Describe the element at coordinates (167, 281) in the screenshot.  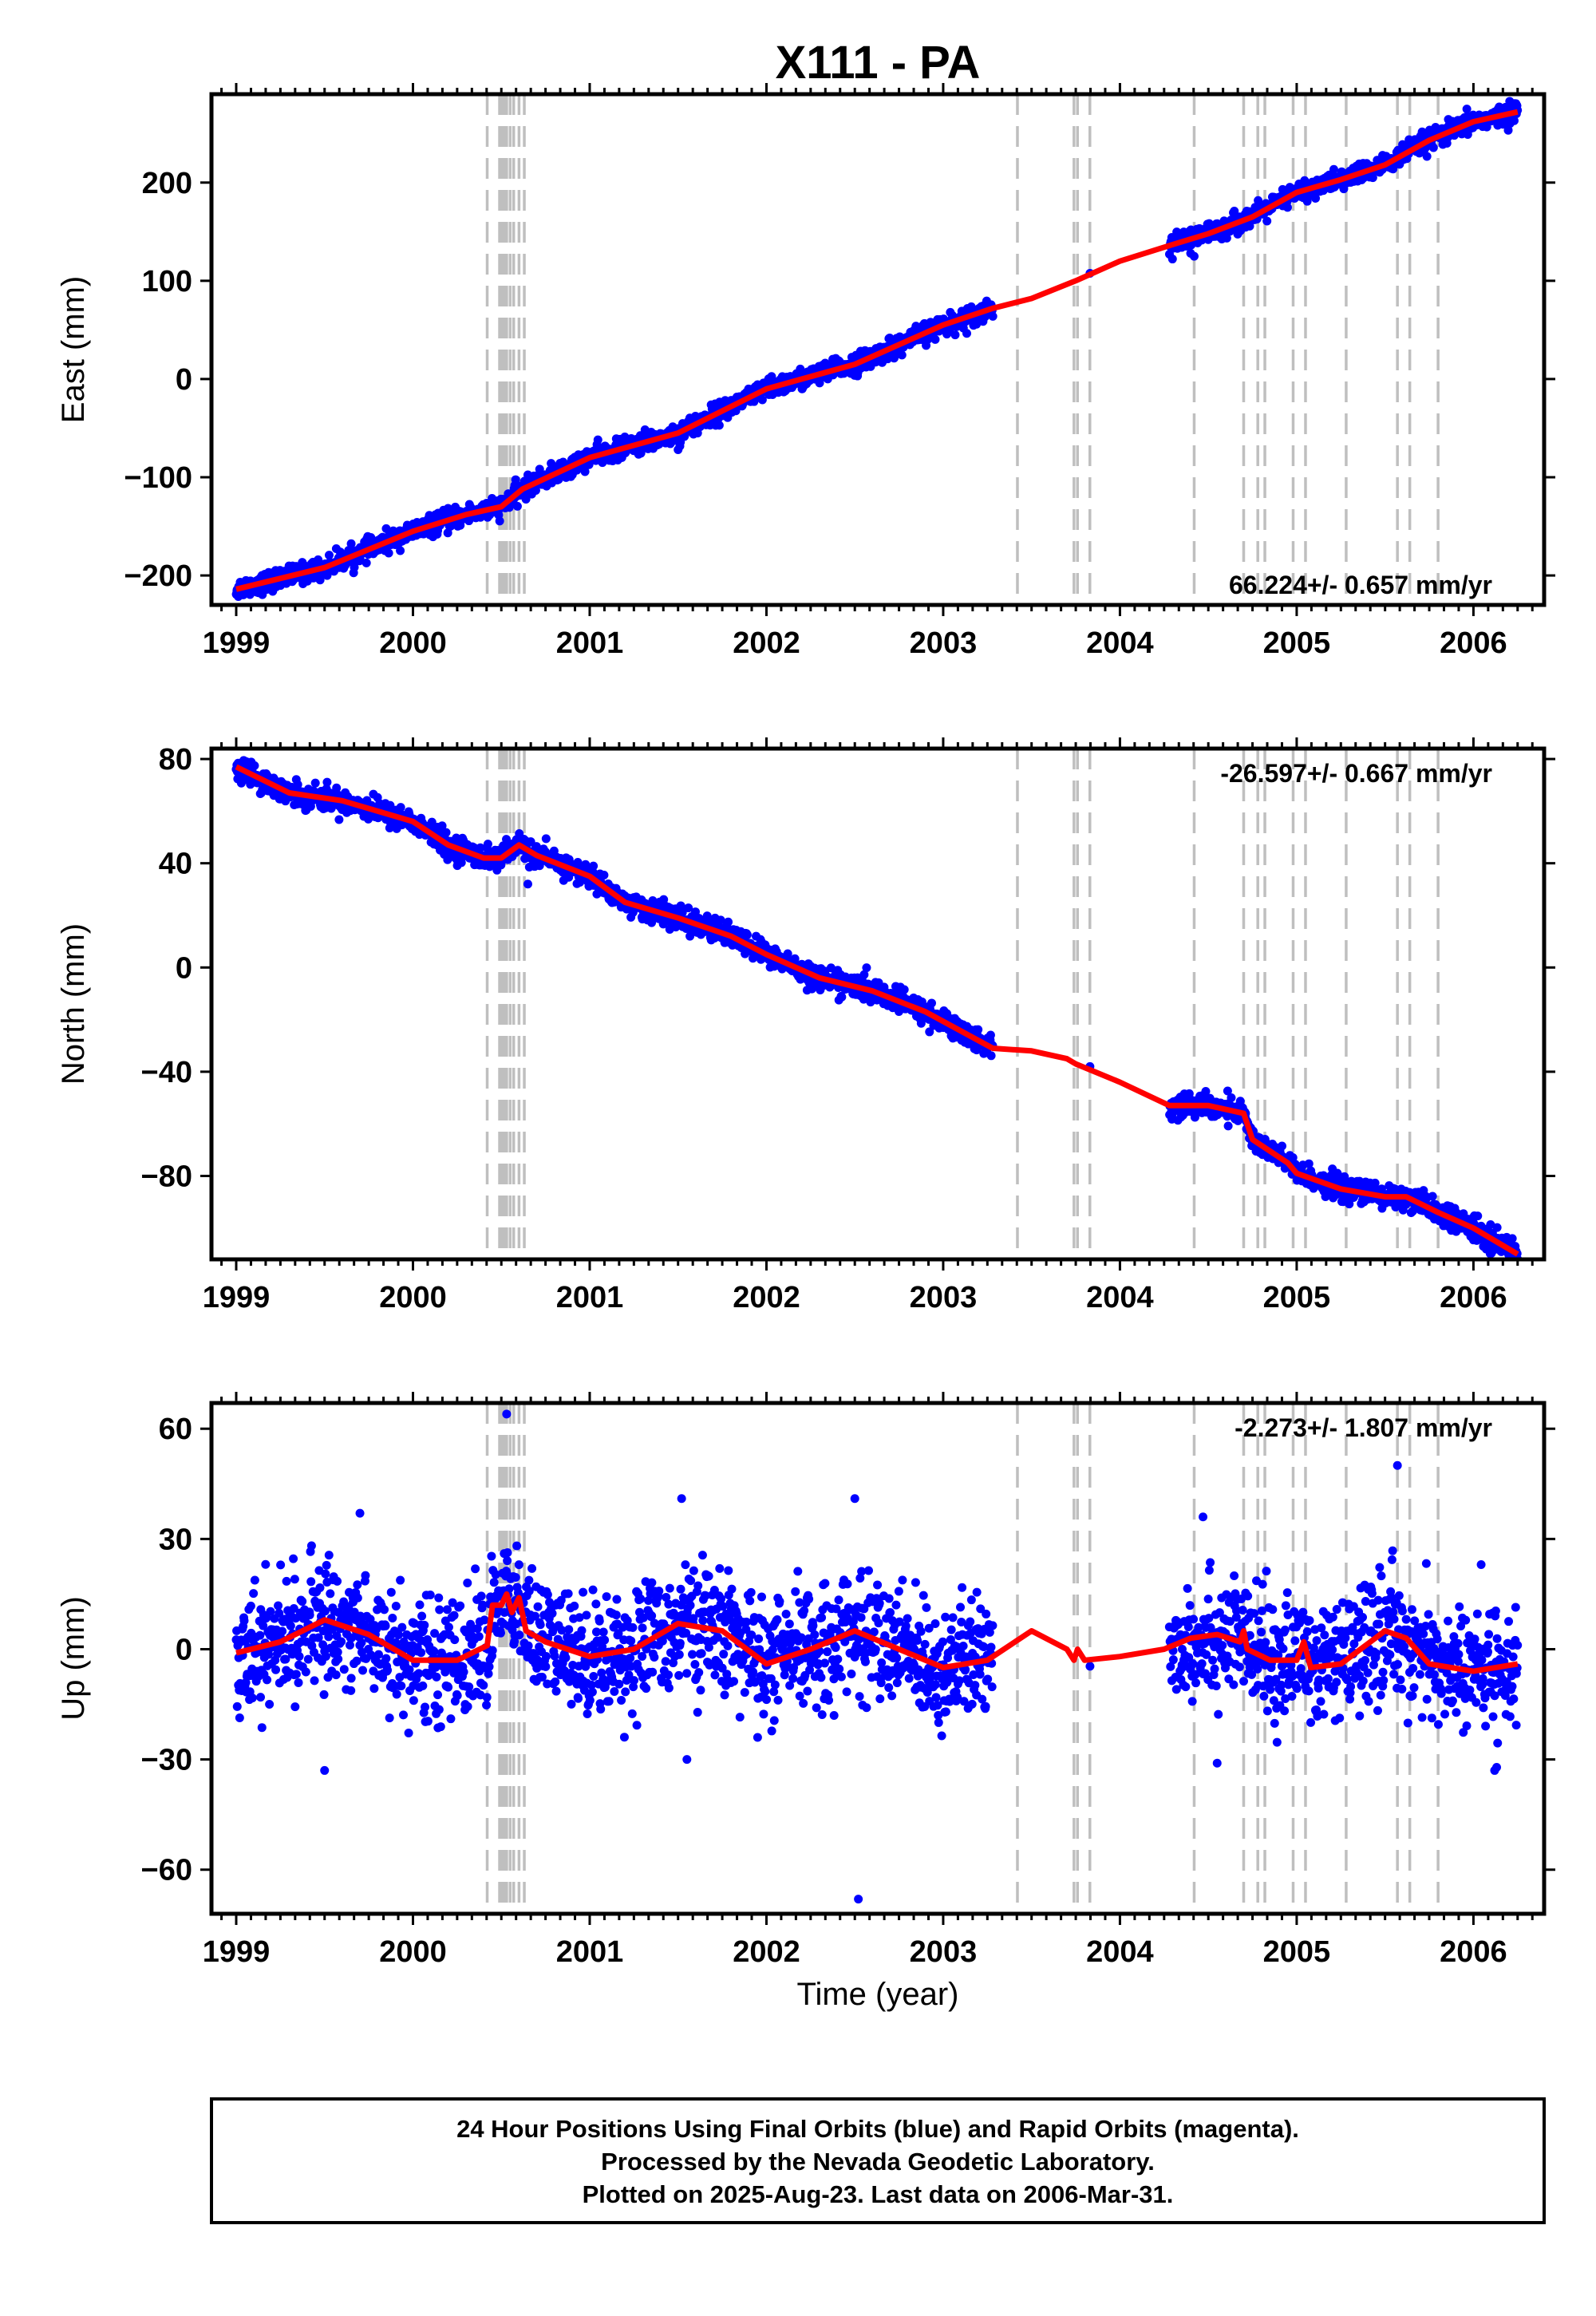
I see `y-tick-label: 100` at that location.